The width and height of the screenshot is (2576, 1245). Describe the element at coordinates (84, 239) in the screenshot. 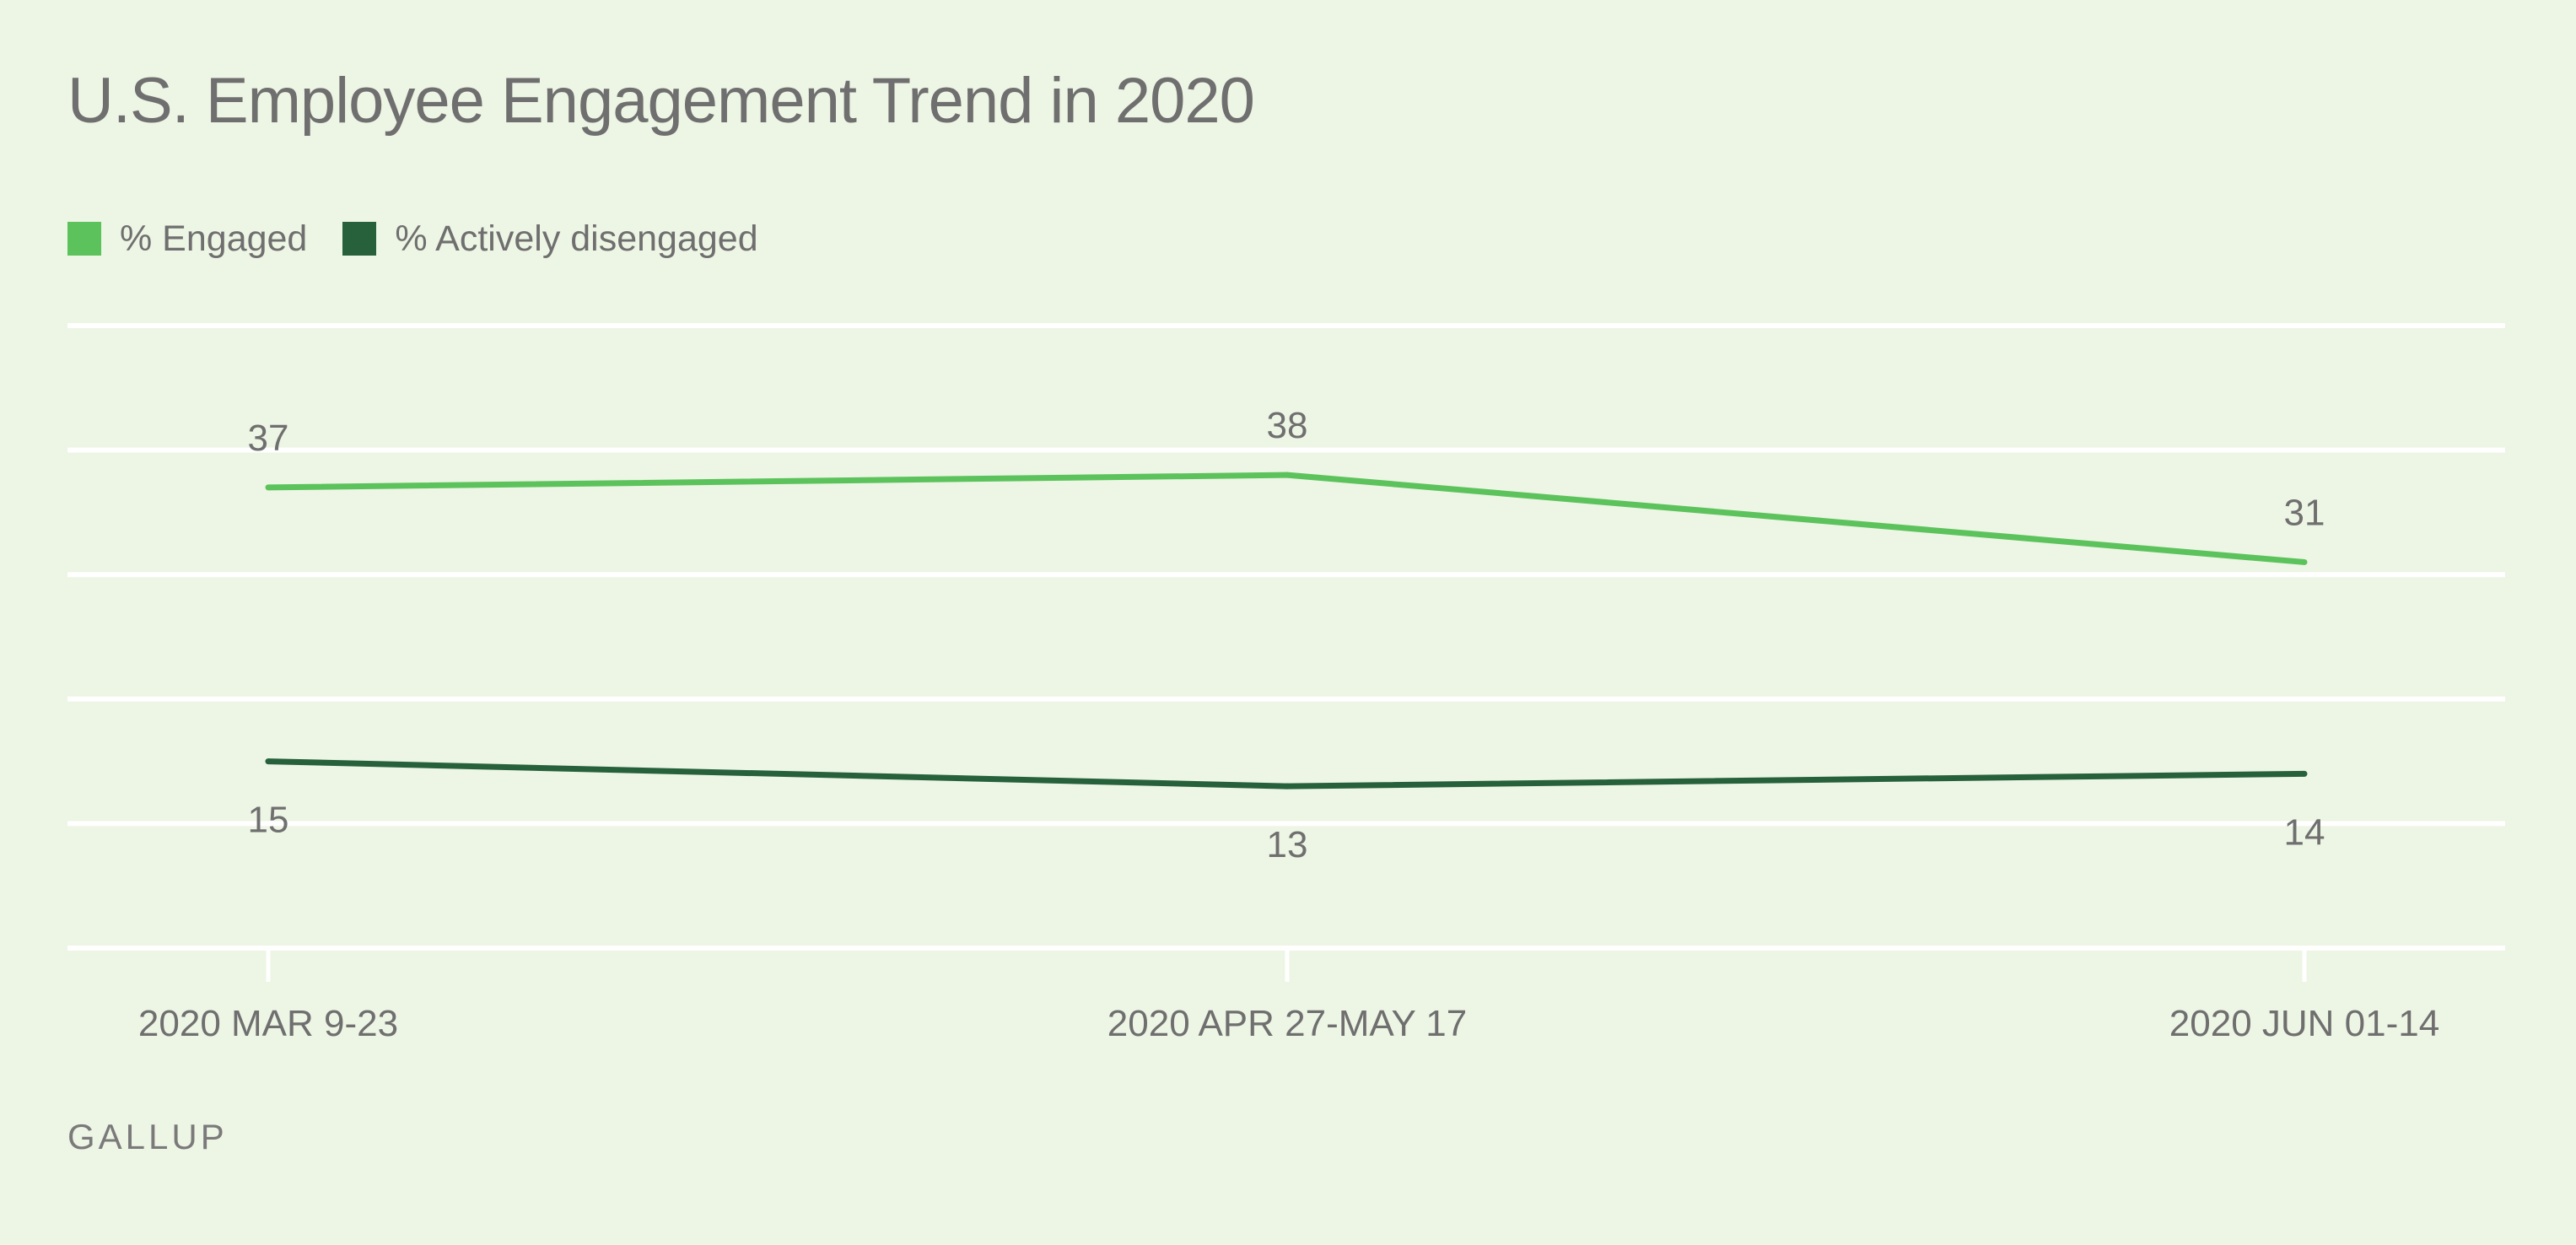

I see `legend-swatch-engaged` at that location.